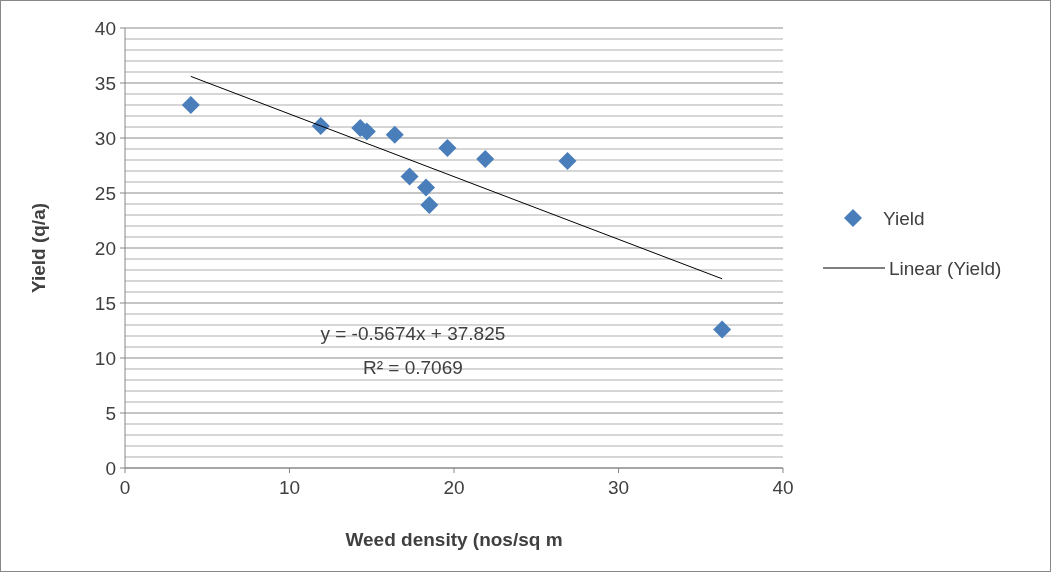  What do you see at coordinates (412, 368) in the screenshot?
I see `annotation: R² = 0.7069` at bounding box center [412, 368].